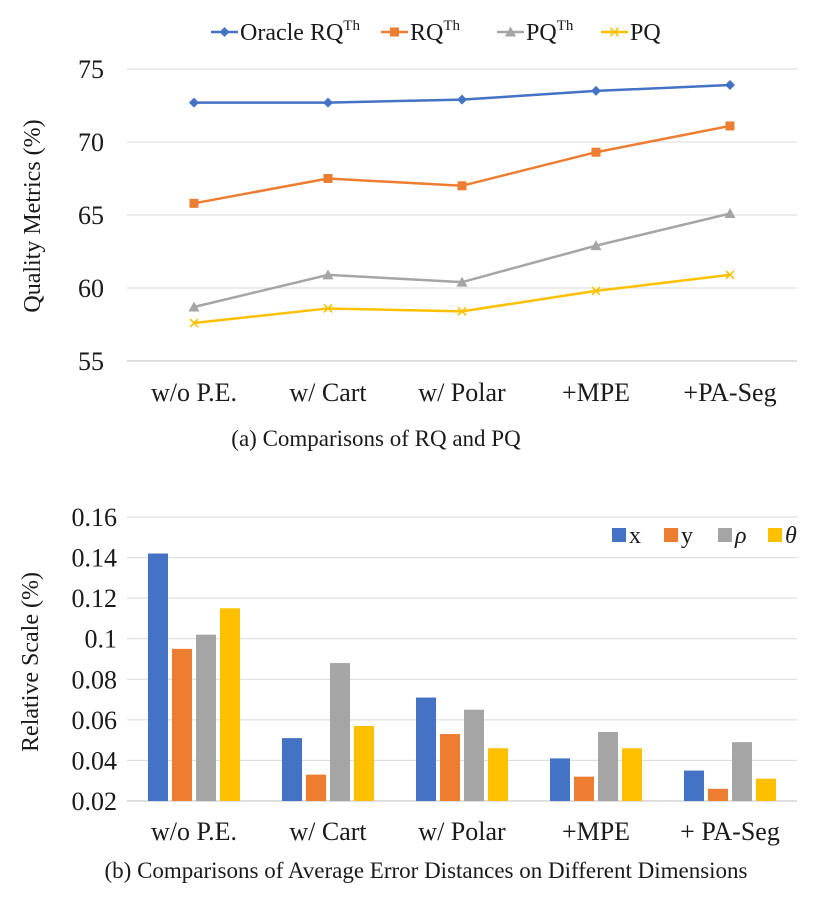  I want to click on bar-y-w-o-p-e, so click(182, 724).